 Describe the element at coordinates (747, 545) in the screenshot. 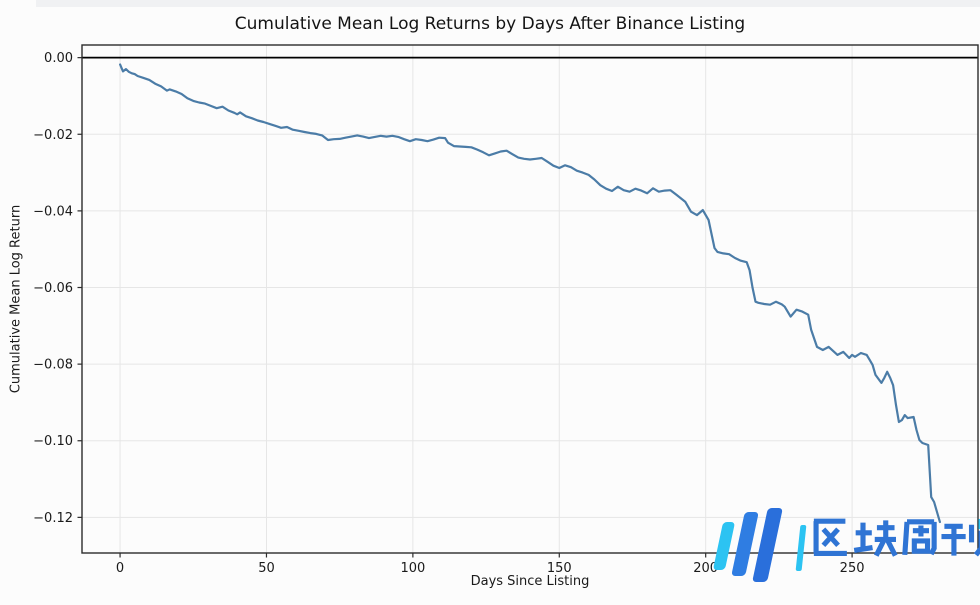

I see `watermark-logo-bars-icon` at that location.